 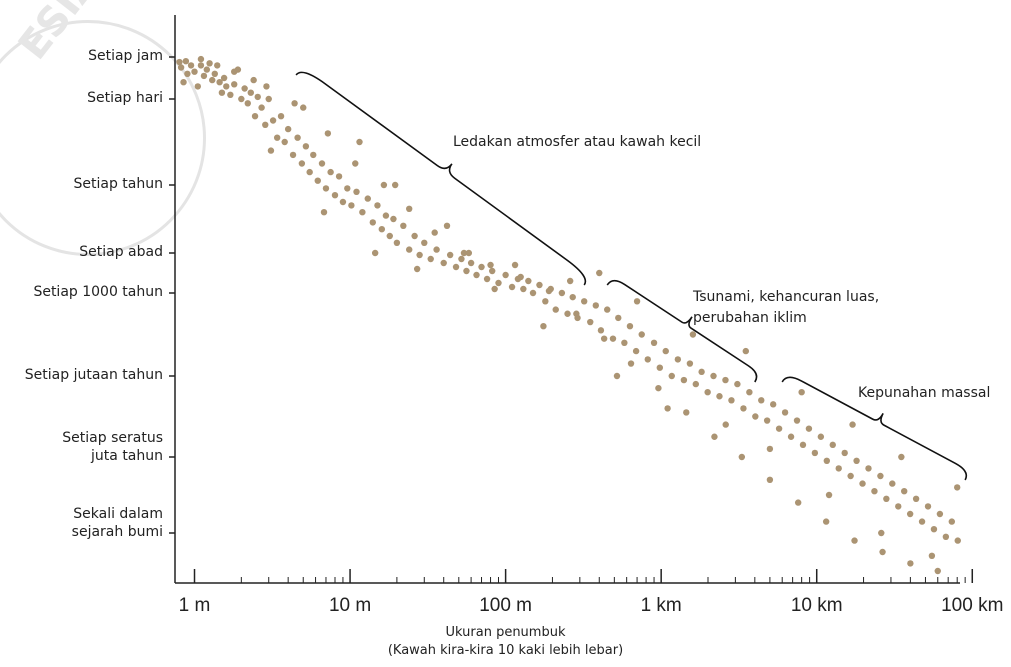 What do you see at coordinates (121, 252) in the screenshot?
I see `y-tick-label: Setiap abad` at bounding box center [121, 252].